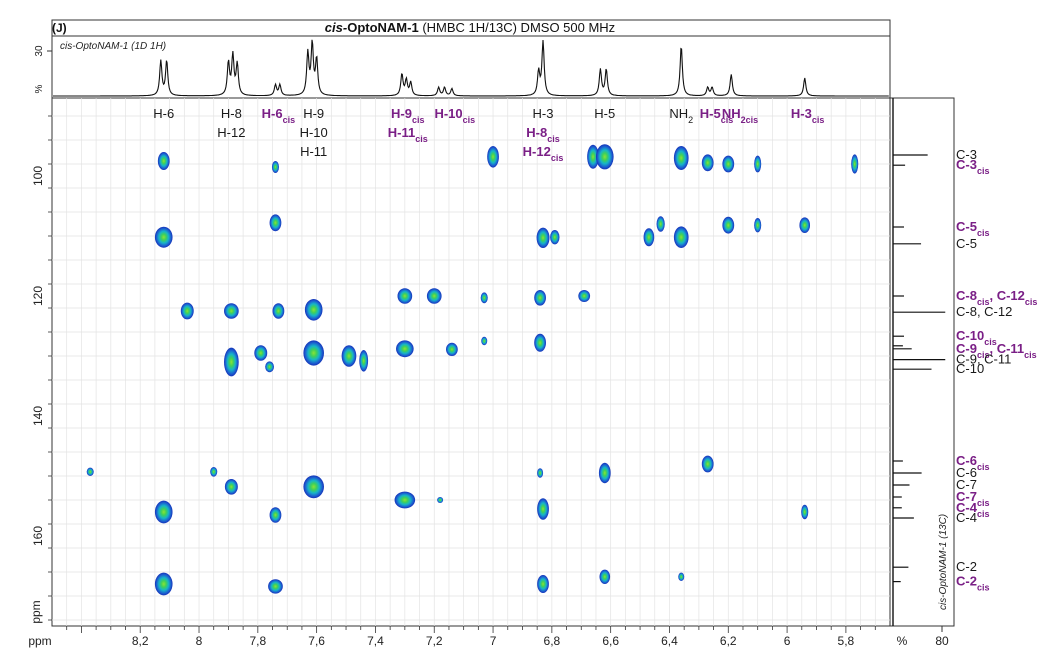 The width and height of the screenshot is (1051, 671). I want to click on carbon-label: C-5, so click(966, 243).